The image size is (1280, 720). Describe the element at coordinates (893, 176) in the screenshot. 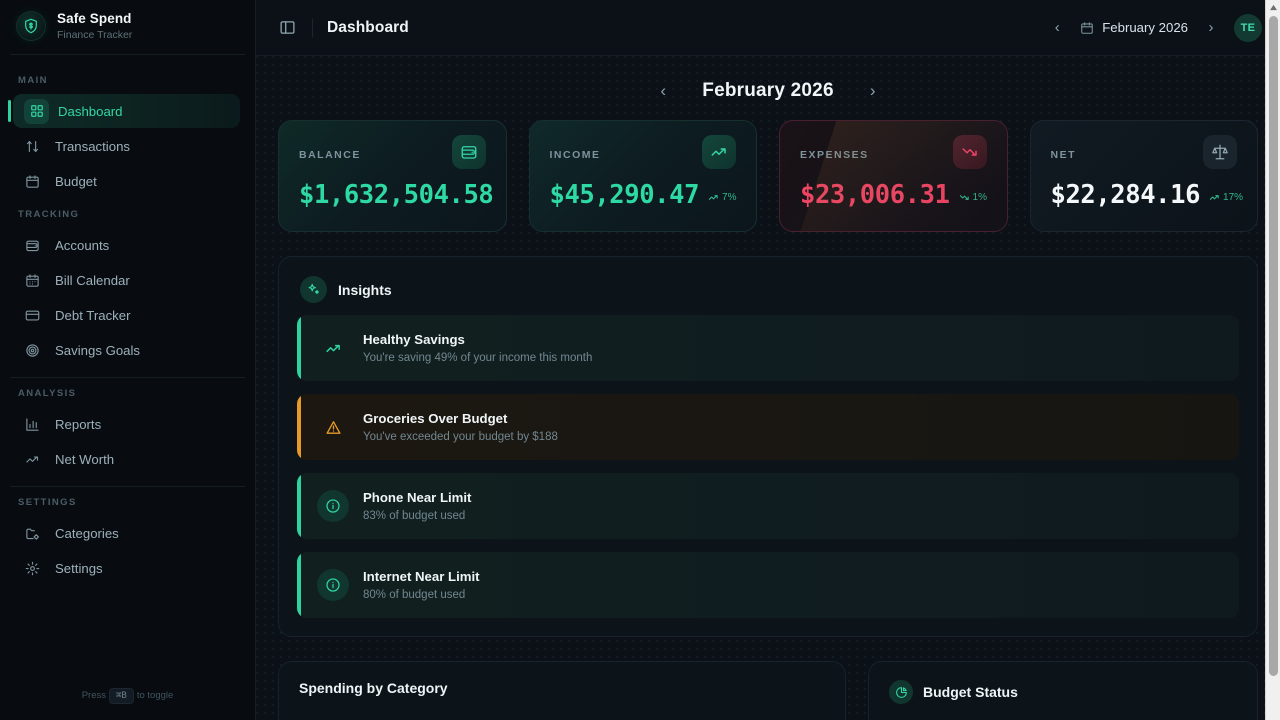

I see `stat-card-expenses: EXPENSES $23,006.31` at that location.